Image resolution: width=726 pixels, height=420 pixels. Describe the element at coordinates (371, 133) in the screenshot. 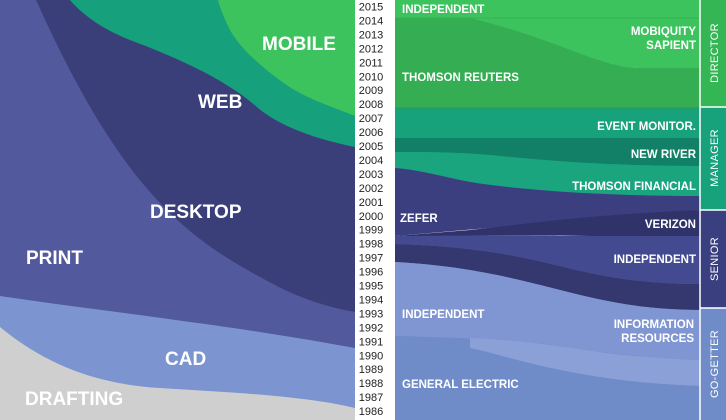

I see `year-label: 2006` at that location.